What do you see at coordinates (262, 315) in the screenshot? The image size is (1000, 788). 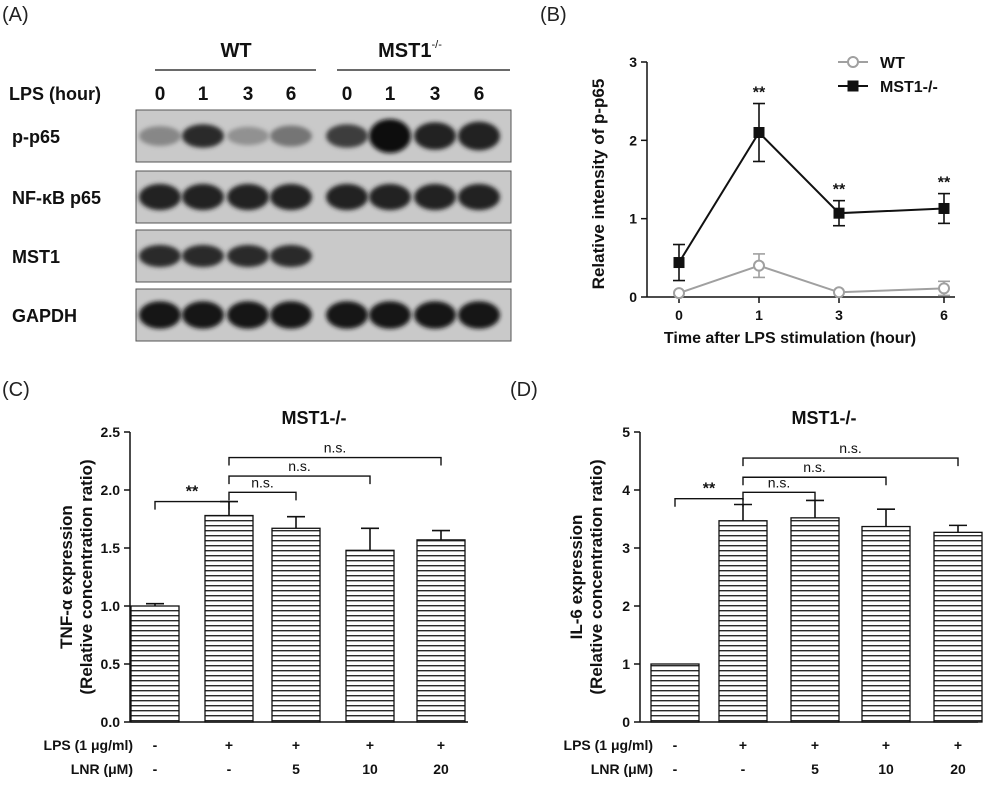 I see `blot-row: GAPDH` at bounding box center [262, 315].